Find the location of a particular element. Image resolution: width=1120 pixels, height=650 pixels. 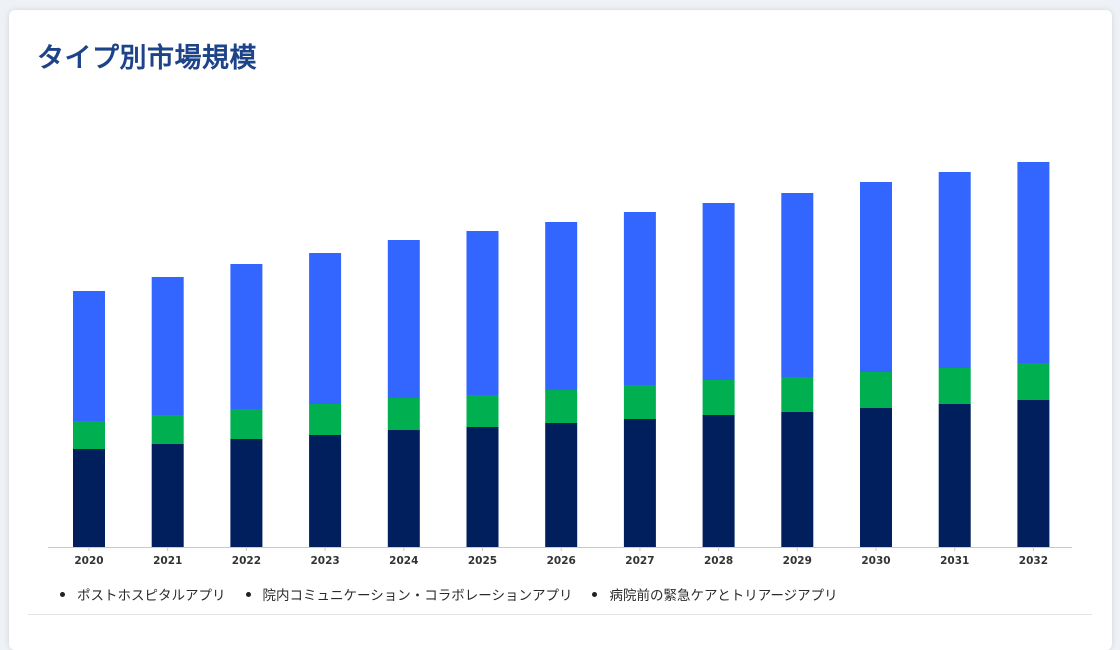

x-tick-label-2028: 2028 is located at coordinates (718, 561).